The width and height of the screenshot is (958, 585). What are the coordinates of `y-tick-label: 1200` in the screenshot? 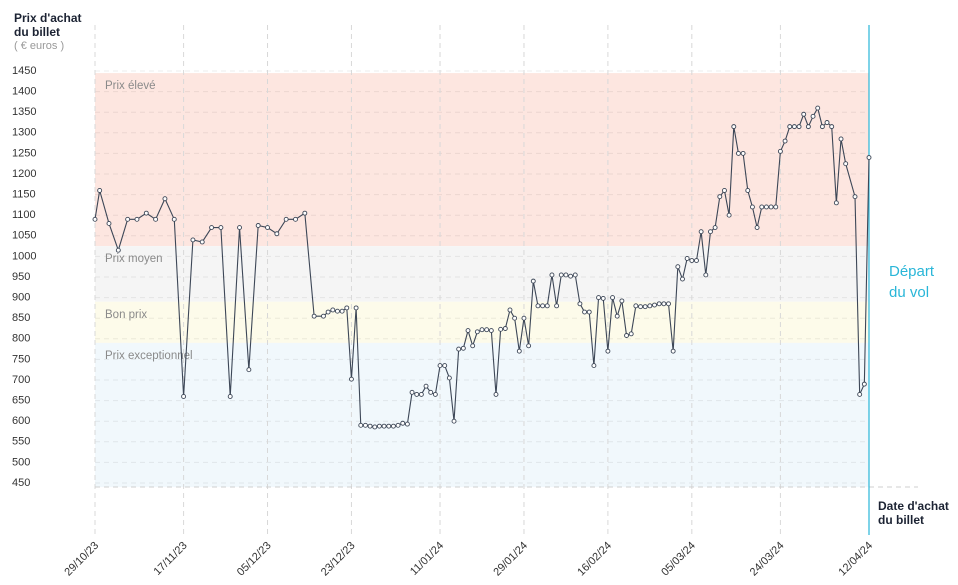 It's located at (24, 174).